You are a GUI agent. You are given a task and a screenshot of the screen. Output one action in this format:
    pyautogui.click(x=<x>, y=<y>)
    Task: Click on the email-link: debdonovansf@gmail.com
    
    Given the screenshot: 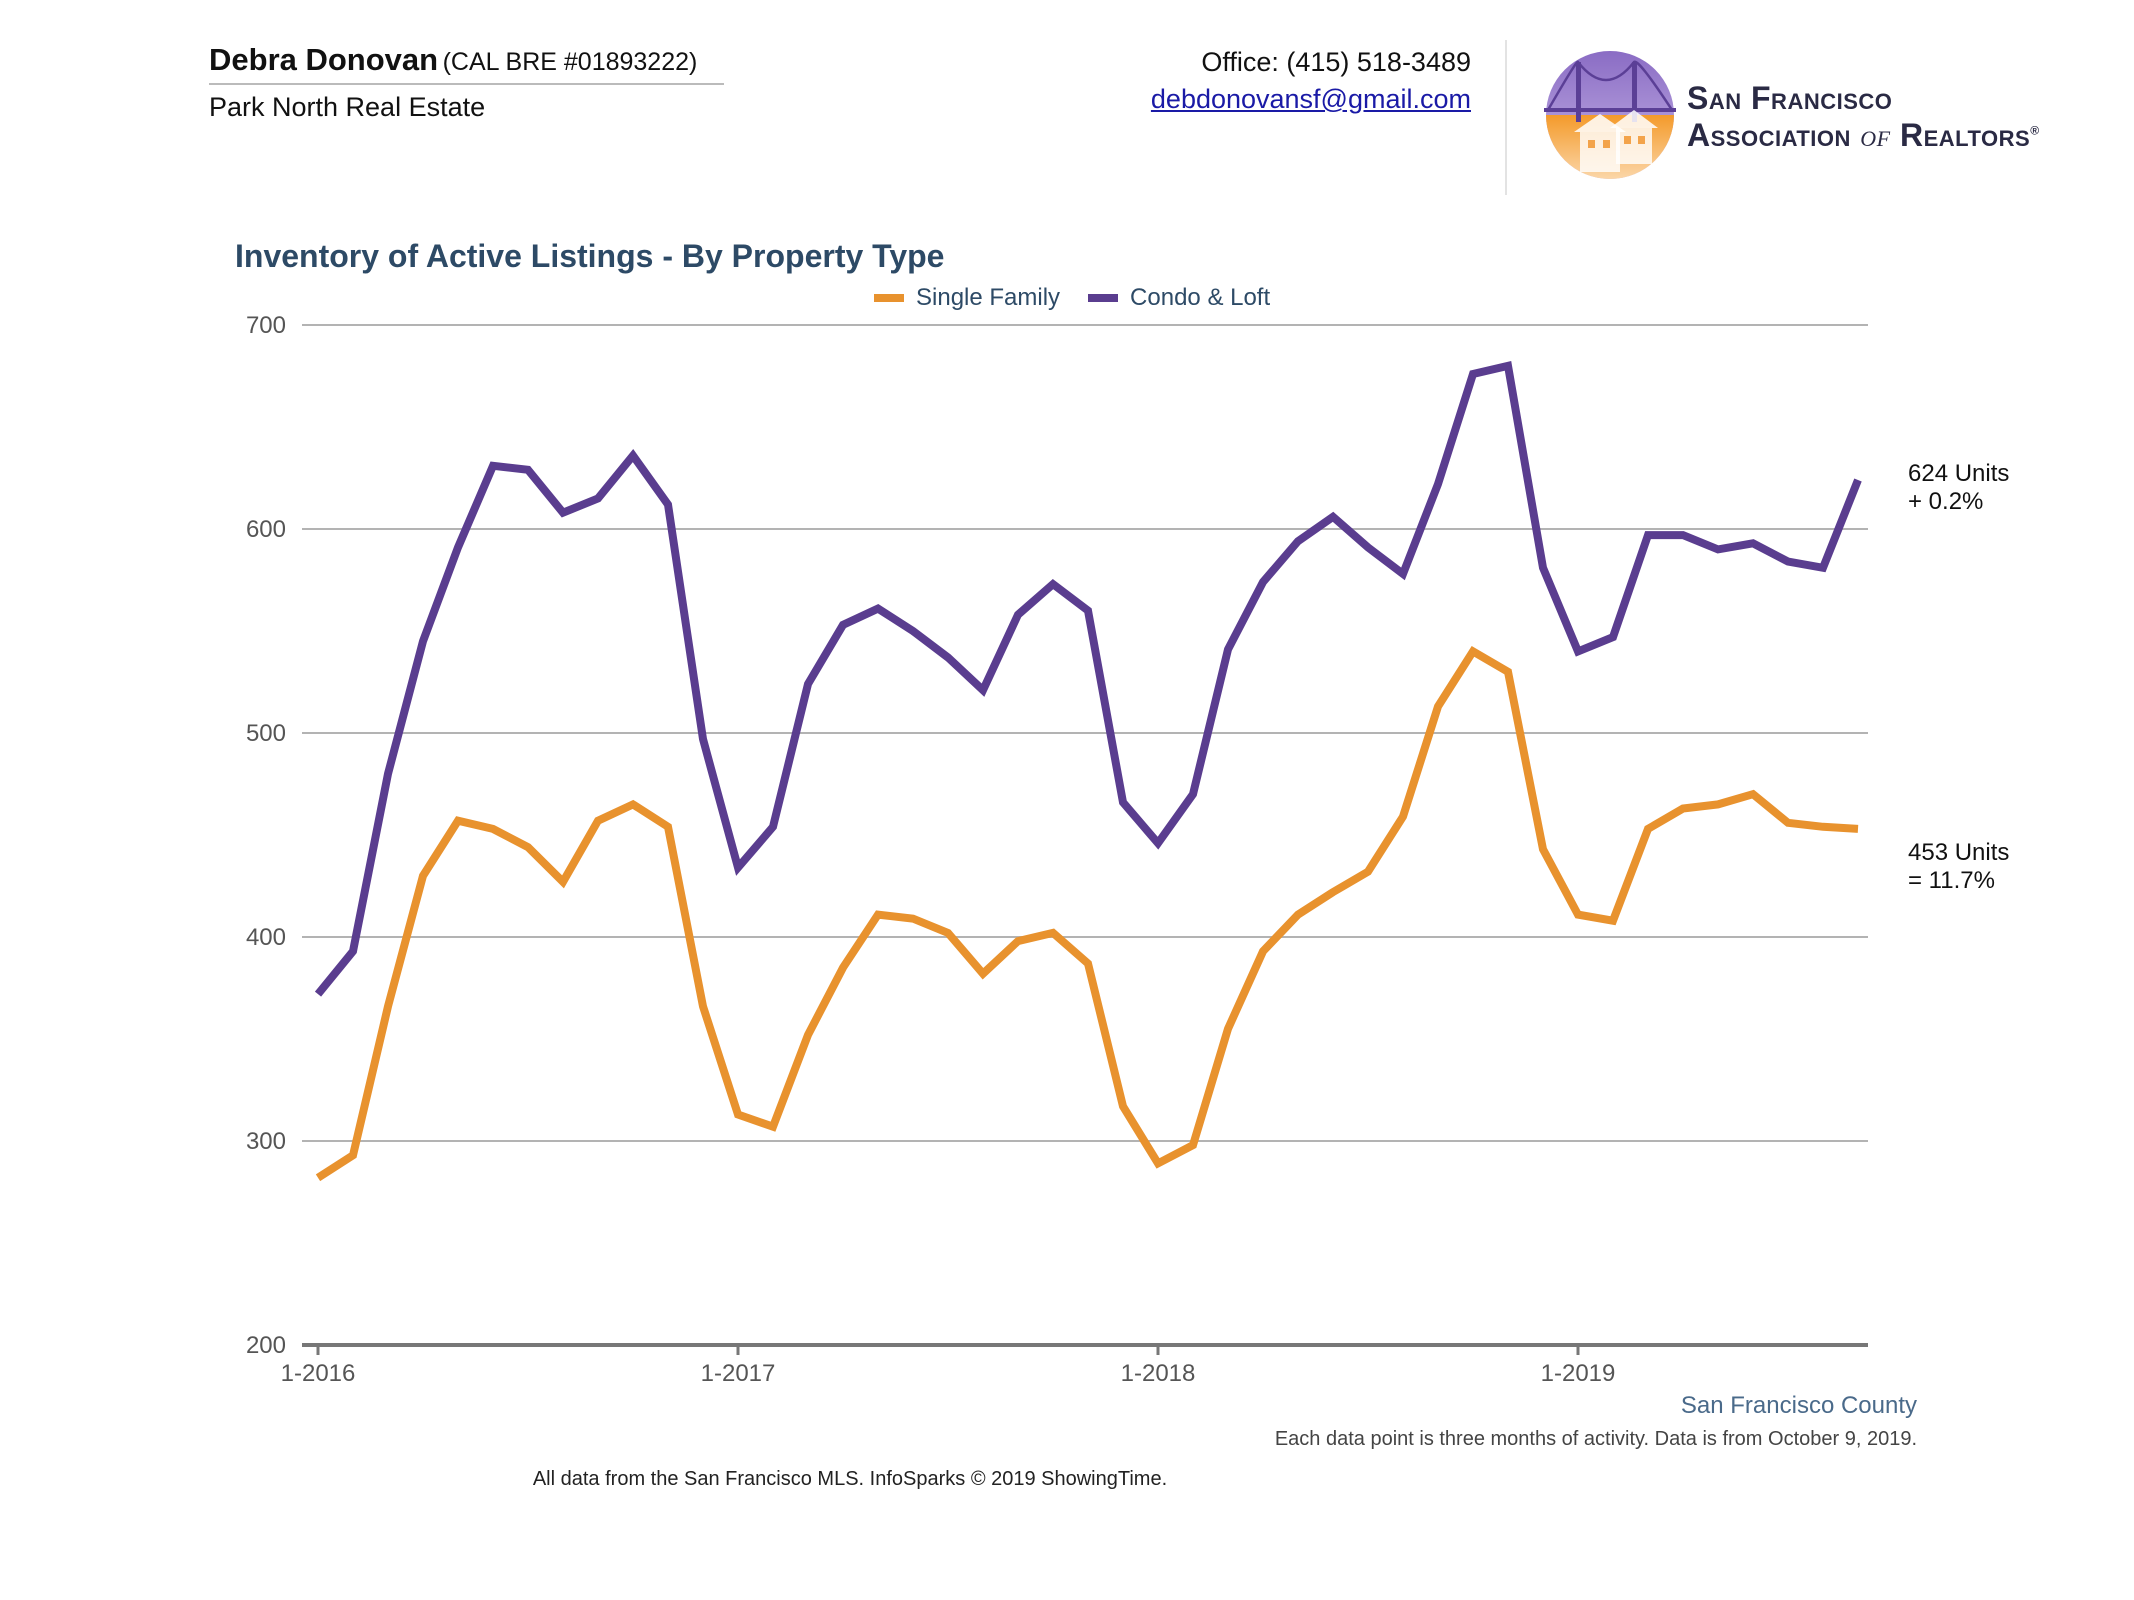 What is the action you would take?
    pyautogui.click(x=1310, y=99)
    